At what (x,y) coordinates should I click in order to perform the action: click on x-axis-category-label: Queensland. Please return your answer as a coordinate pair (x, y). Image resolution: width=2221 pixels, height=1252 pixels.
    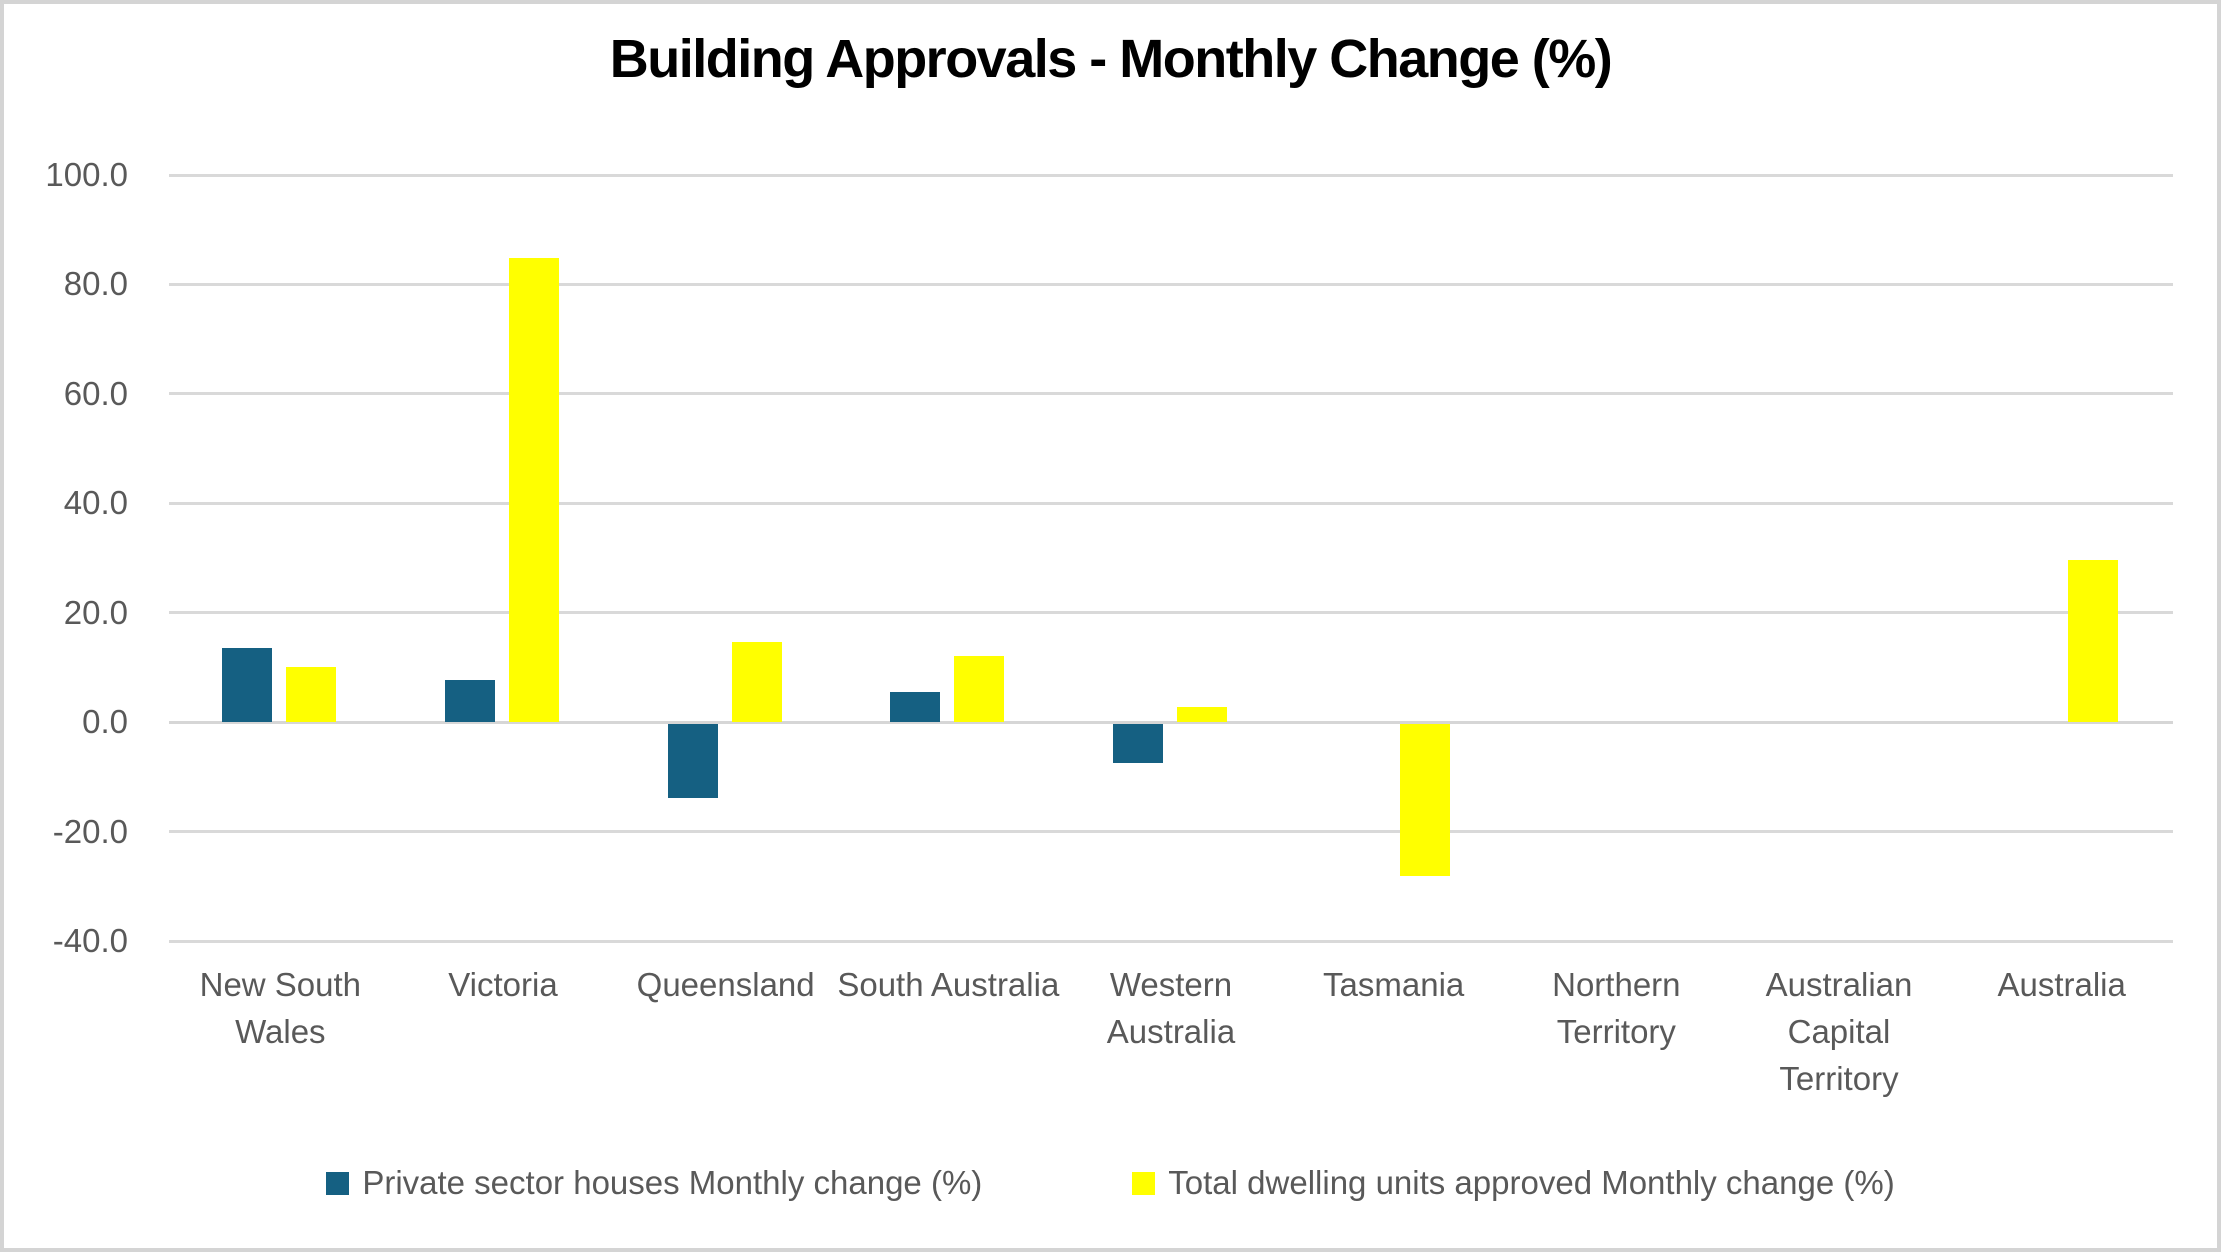
    Looking at the image, I should click on (725, 984).